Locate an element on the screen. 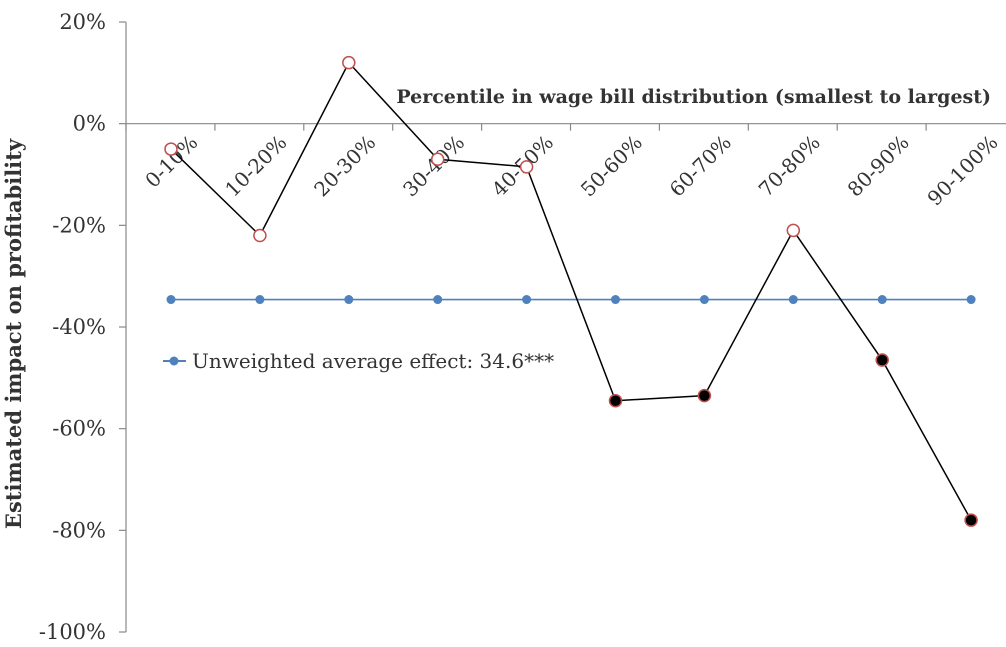 This screenshot has width=1006, height=647. y-axis: 20% 0% -20% -40% -60% -80% -100% is located at coordinates (83, 327).